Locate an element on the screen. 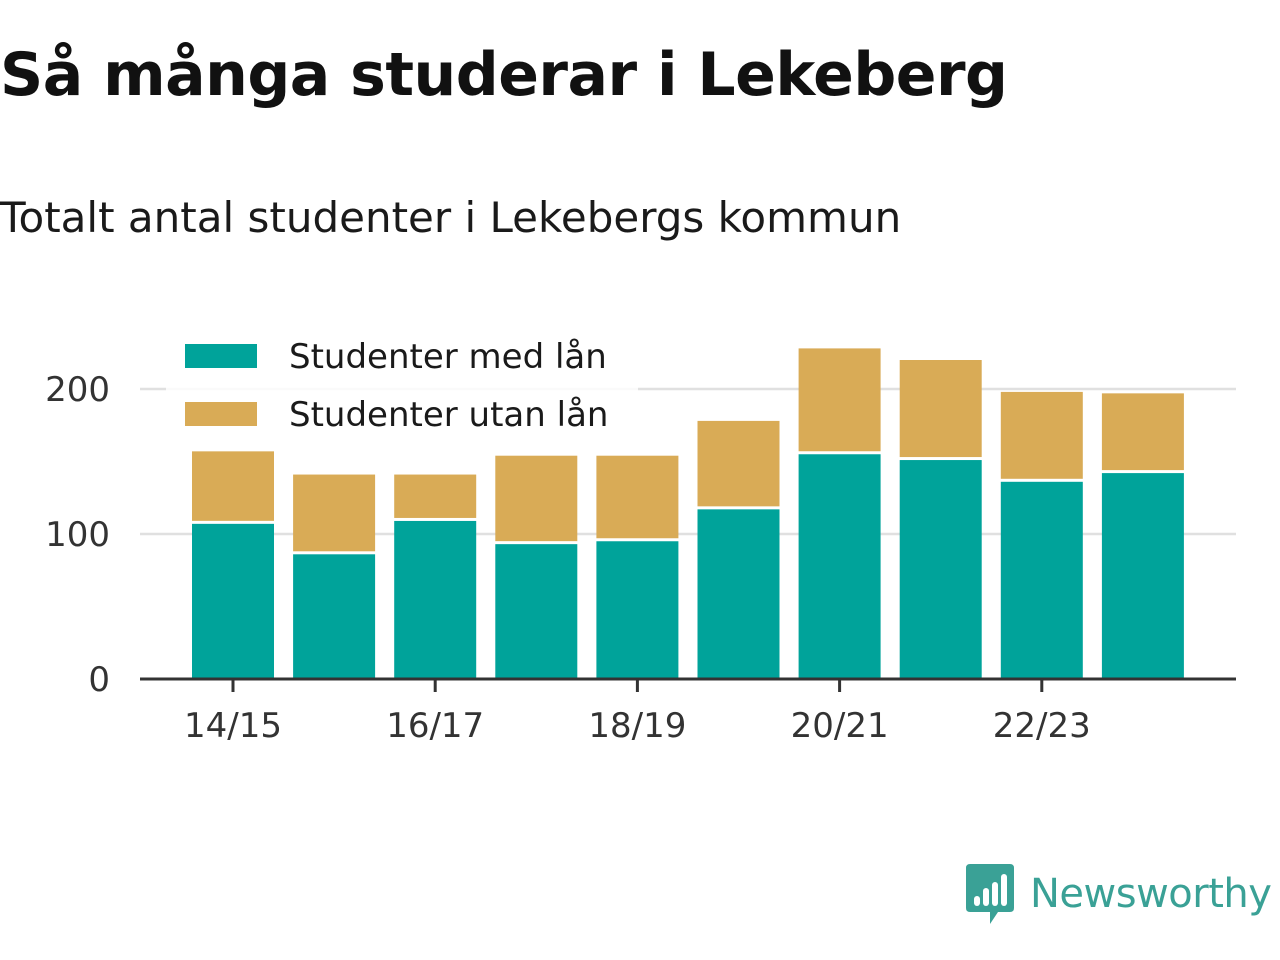  x-tick-label: 14/15 is located at coordinates (233, 726).